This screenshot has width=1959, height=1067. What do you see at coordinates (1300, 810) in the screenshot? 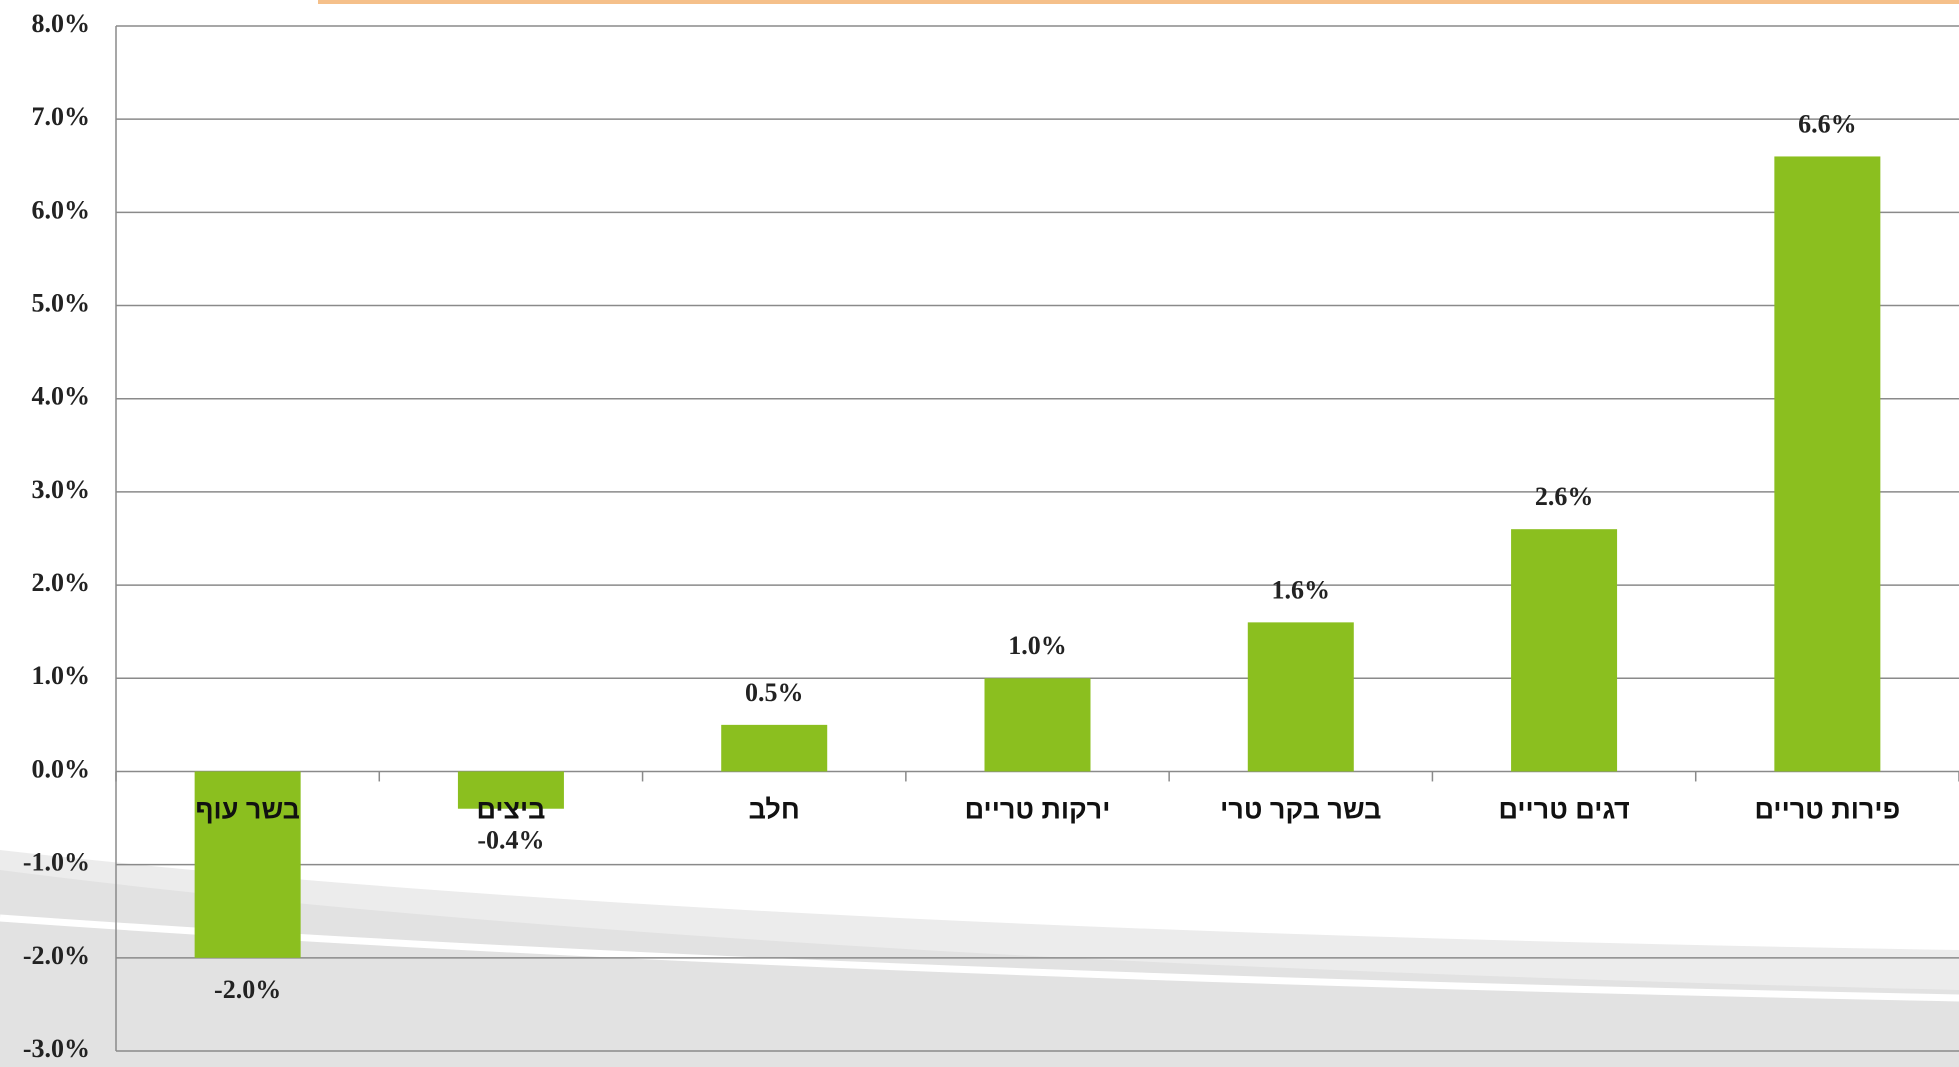
I see `x-tick-label: בשר בקר טרי` at bounding box center [1300, 810].